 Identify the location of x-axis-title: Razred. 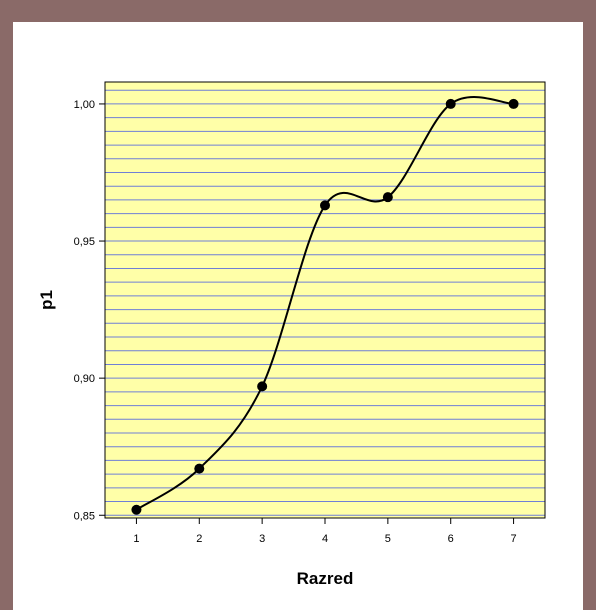
(325, 578).